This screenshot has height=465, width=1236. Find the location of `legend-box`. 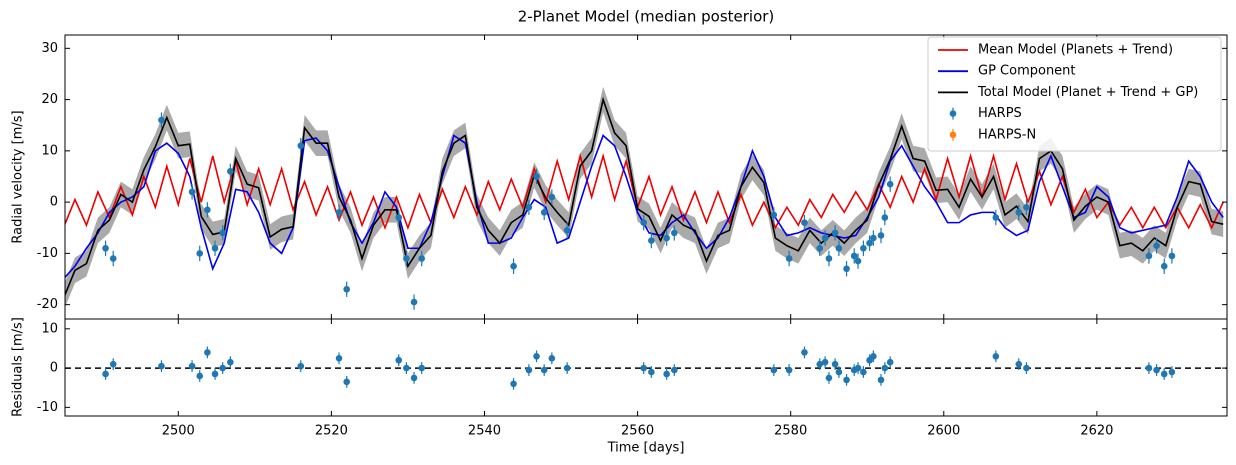

legend-box is located at coordinates (1074, 94).